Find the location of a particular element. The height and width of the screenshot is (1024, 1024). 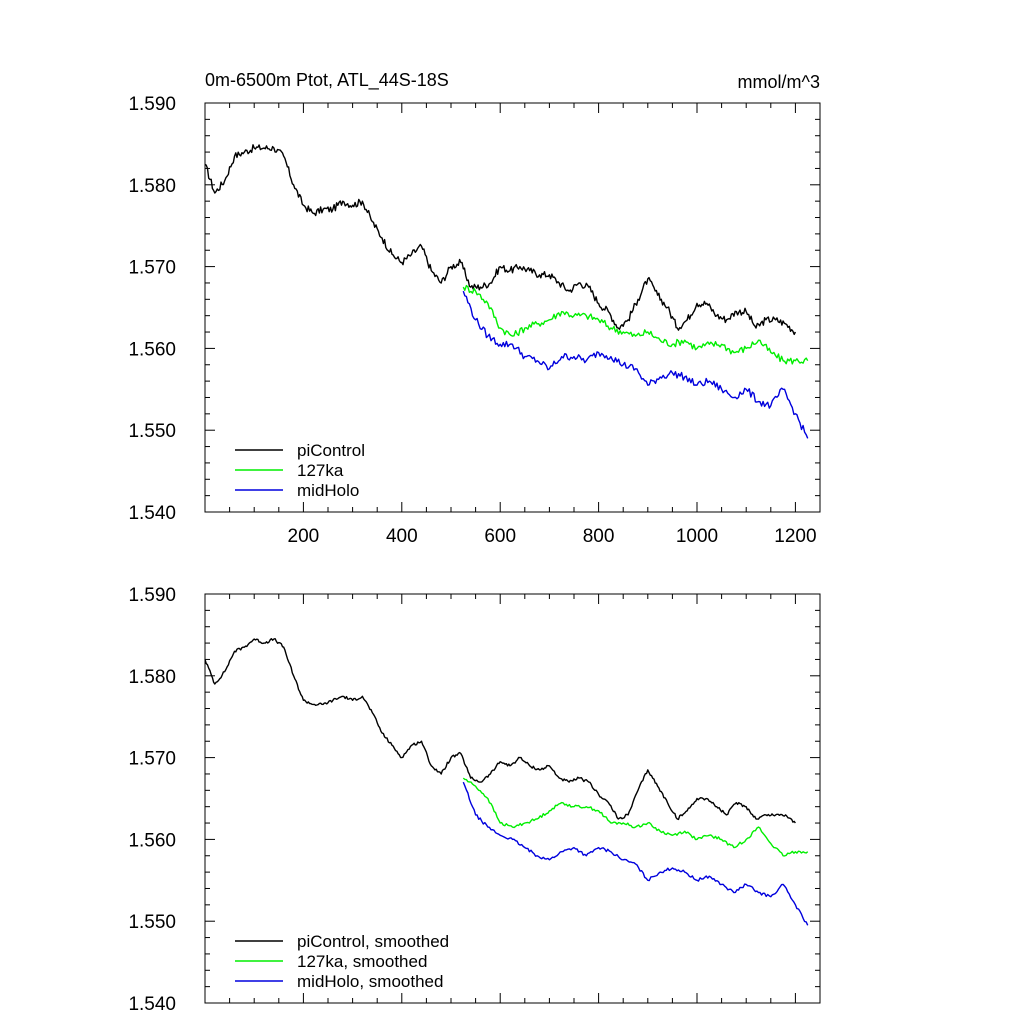

x-tick-label: 800 is located at coordinates (599, 536).